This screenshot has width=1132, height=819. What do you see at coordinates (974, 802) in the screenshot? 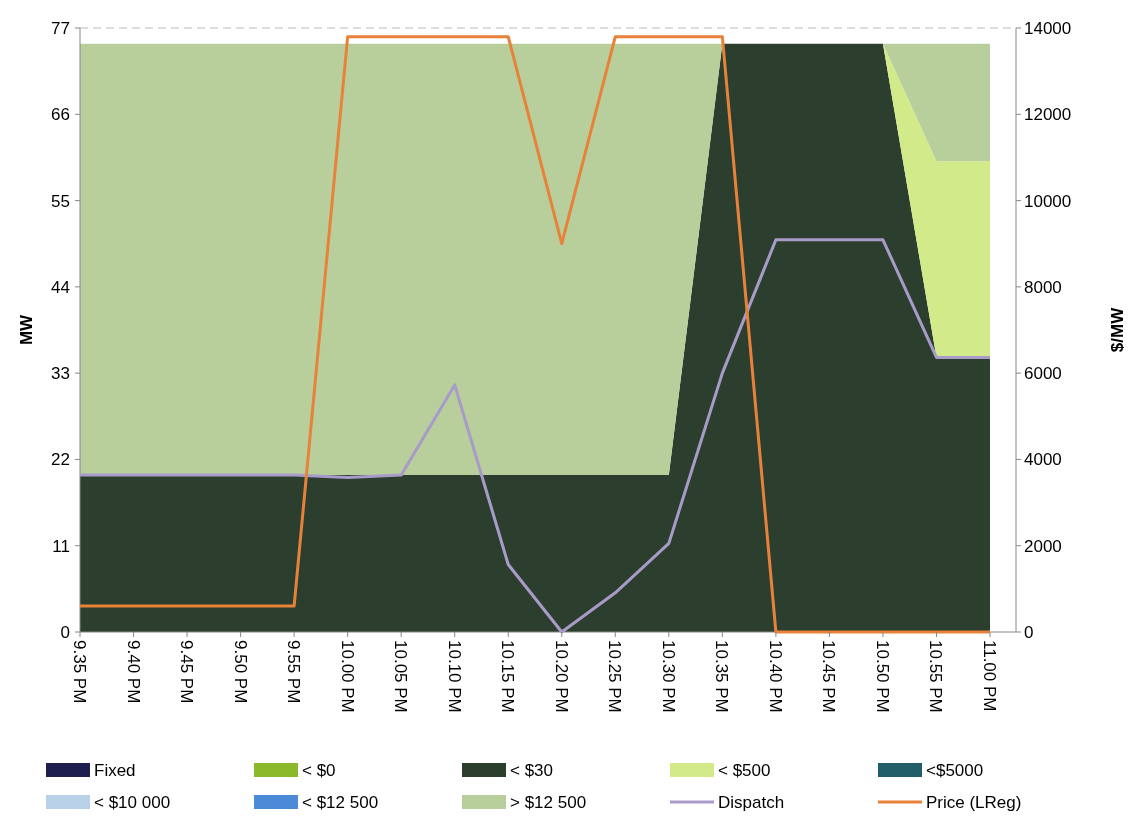
I see `legend-label: Price (LReg)` at bounding box center [974, 802].